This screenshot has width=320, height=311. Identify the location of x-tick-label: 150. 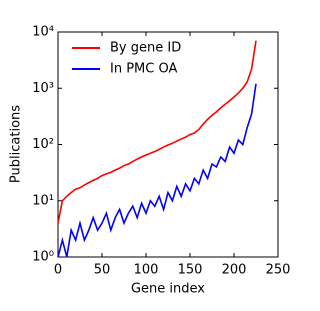
(190, 270).